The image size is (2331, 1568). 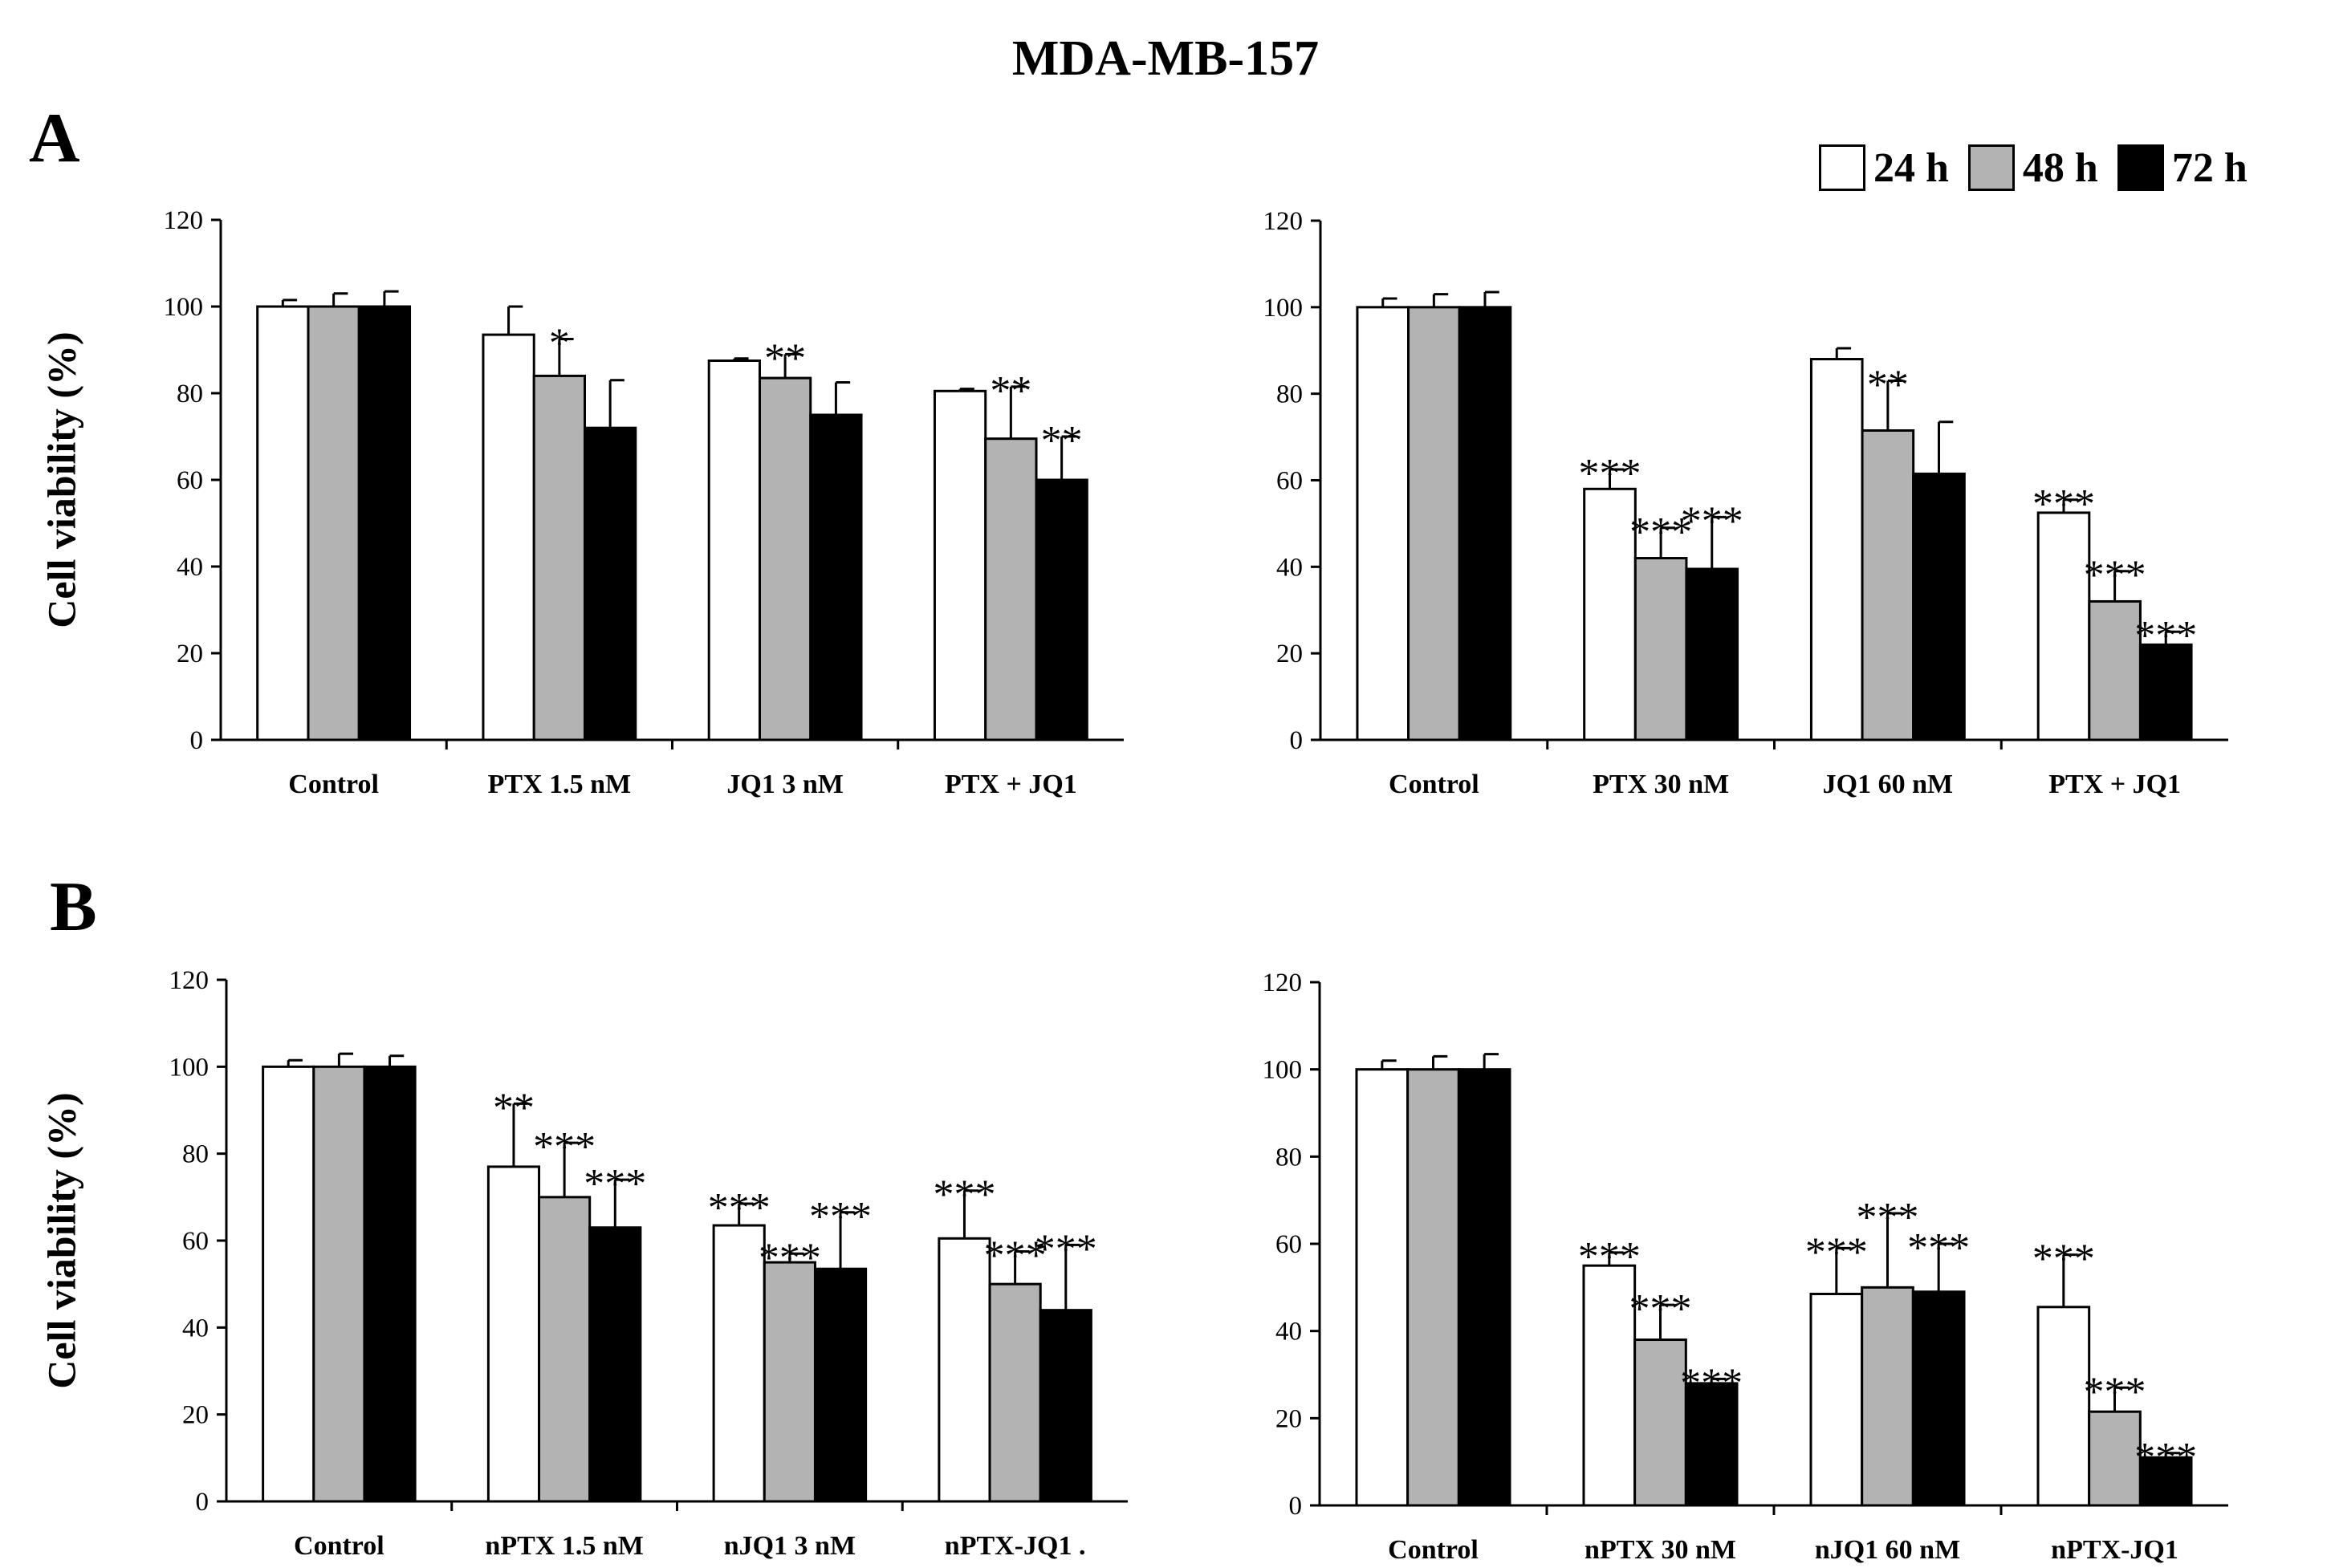 What do you see at coordinates (1836, 1399) in the screenshot?
I see `bar-24-h-njq1-60-nm` at bounding box center [1836, 1399].